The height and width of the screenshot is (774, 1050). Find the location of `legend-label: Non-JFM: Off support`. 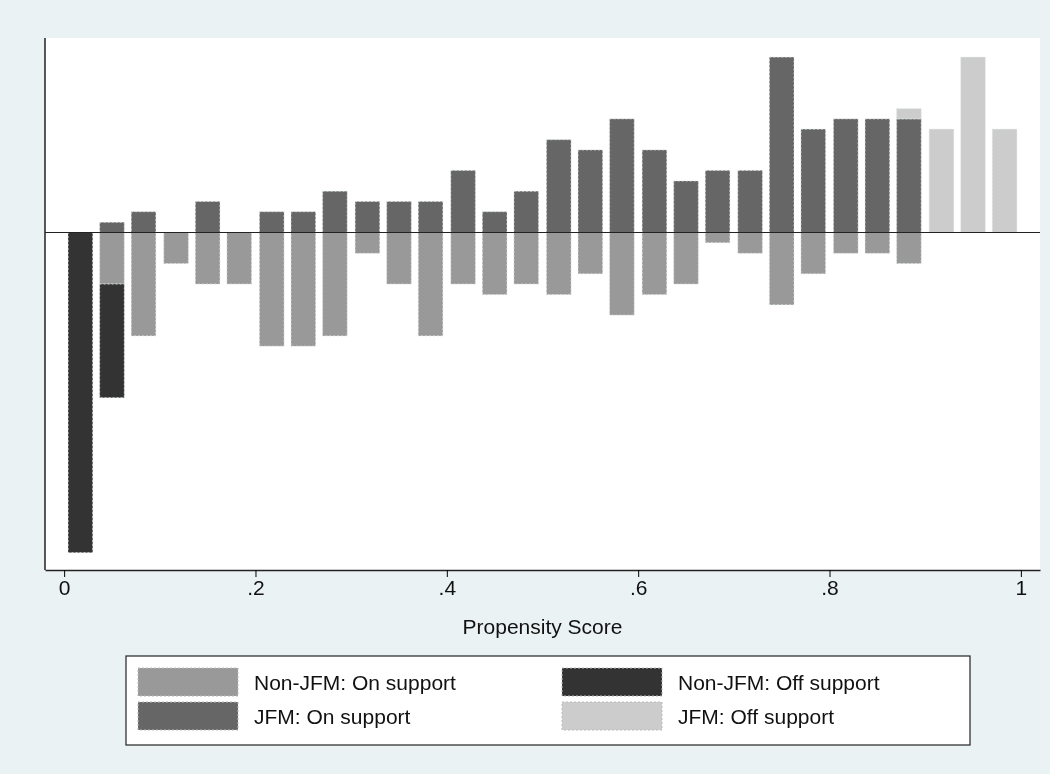

legend-label: Non-JFM: Off support is located at coordinates (779, 682).